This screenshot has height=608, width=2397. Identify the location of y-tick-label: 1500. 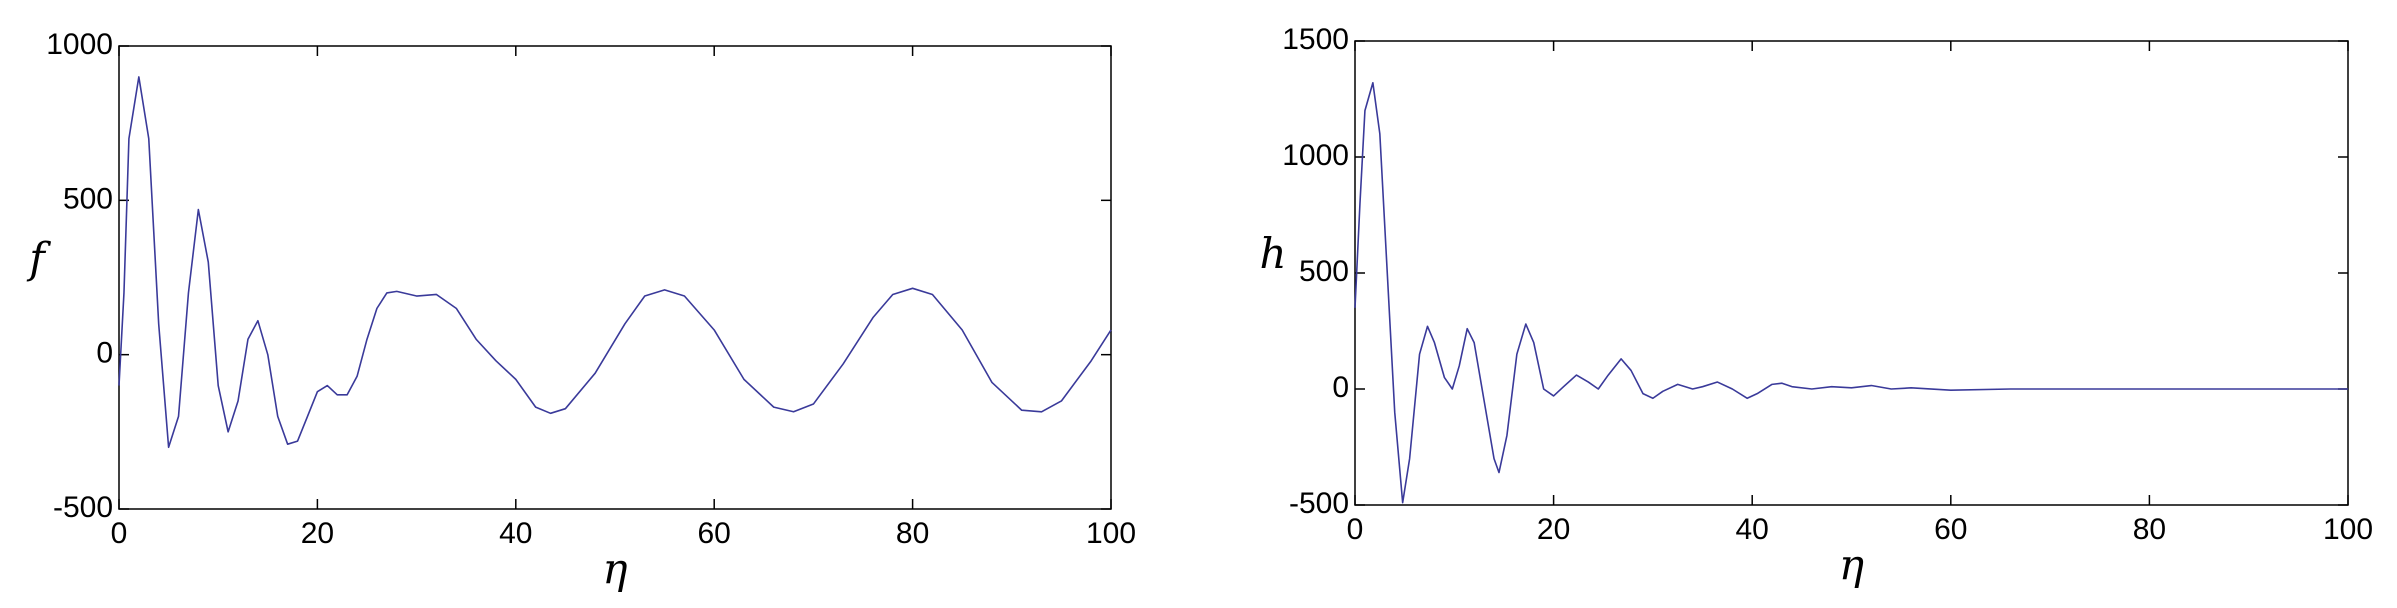
(1315, 39).